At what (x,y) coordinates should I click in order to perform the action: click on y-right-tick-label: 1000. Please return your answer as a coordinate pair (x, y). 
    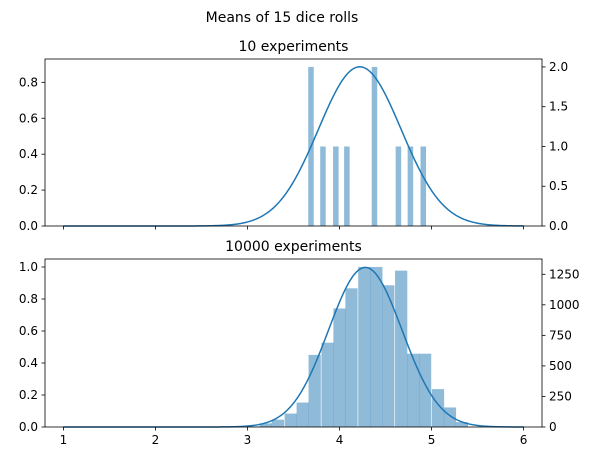
    Looking at the image, I should click on (564, 305).